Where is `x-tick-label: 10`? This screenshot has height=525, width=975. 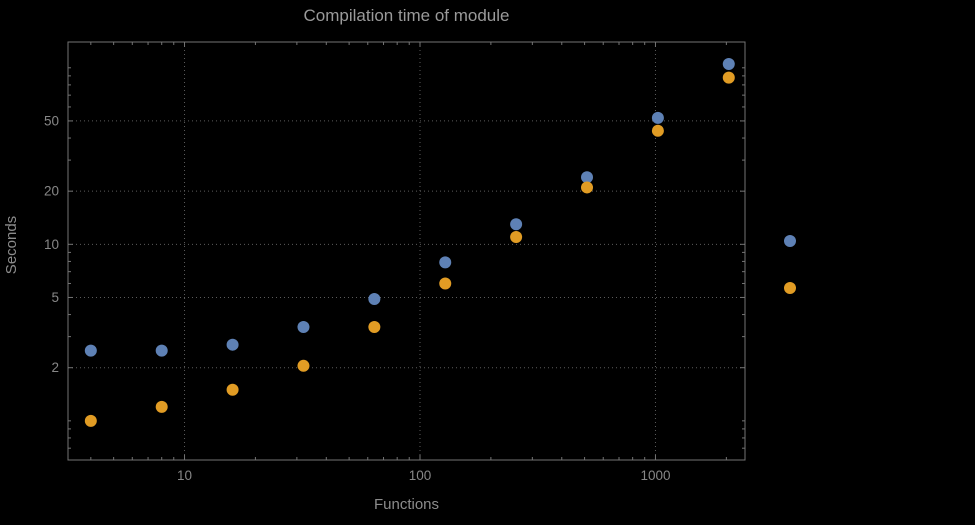 x-tick-label: 10 is located at coordinates (184, 475).